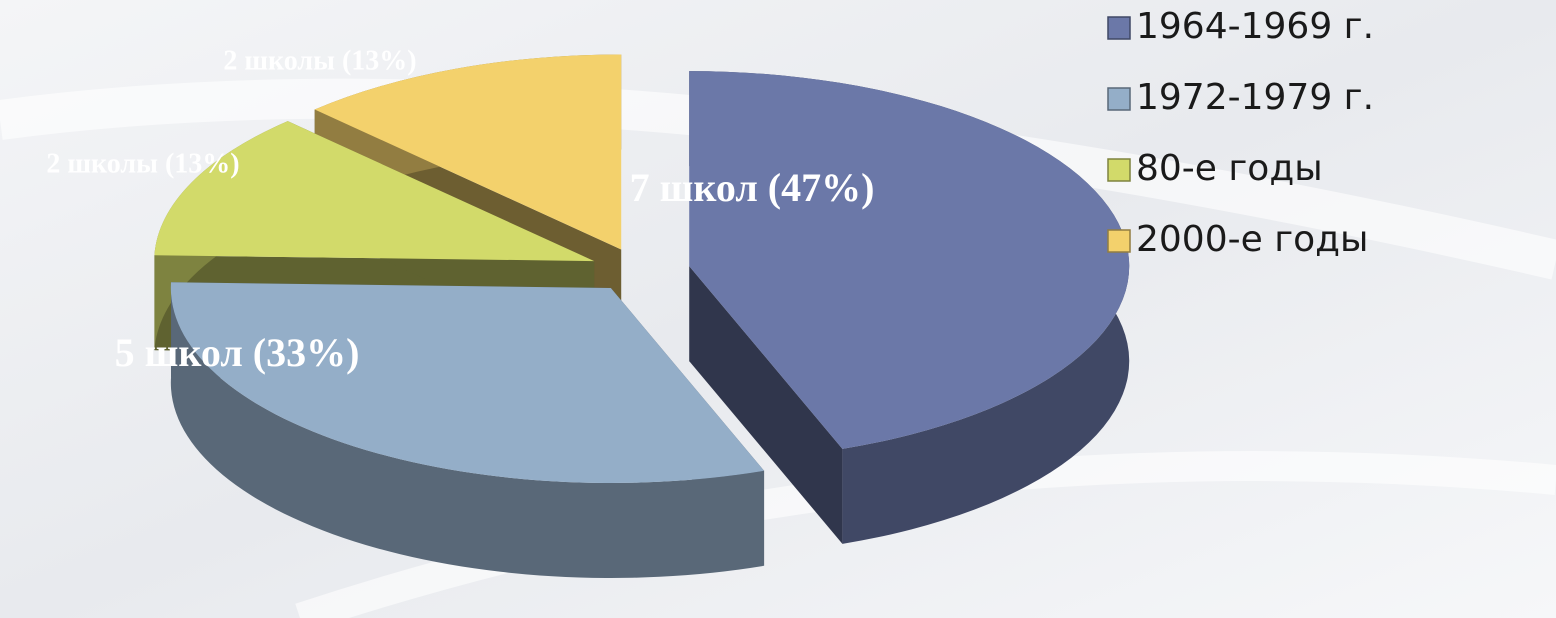  Describe the element at coordinates (237, 352) in the screenshot. I see `data-label: 5 школ (33%)` at that location.